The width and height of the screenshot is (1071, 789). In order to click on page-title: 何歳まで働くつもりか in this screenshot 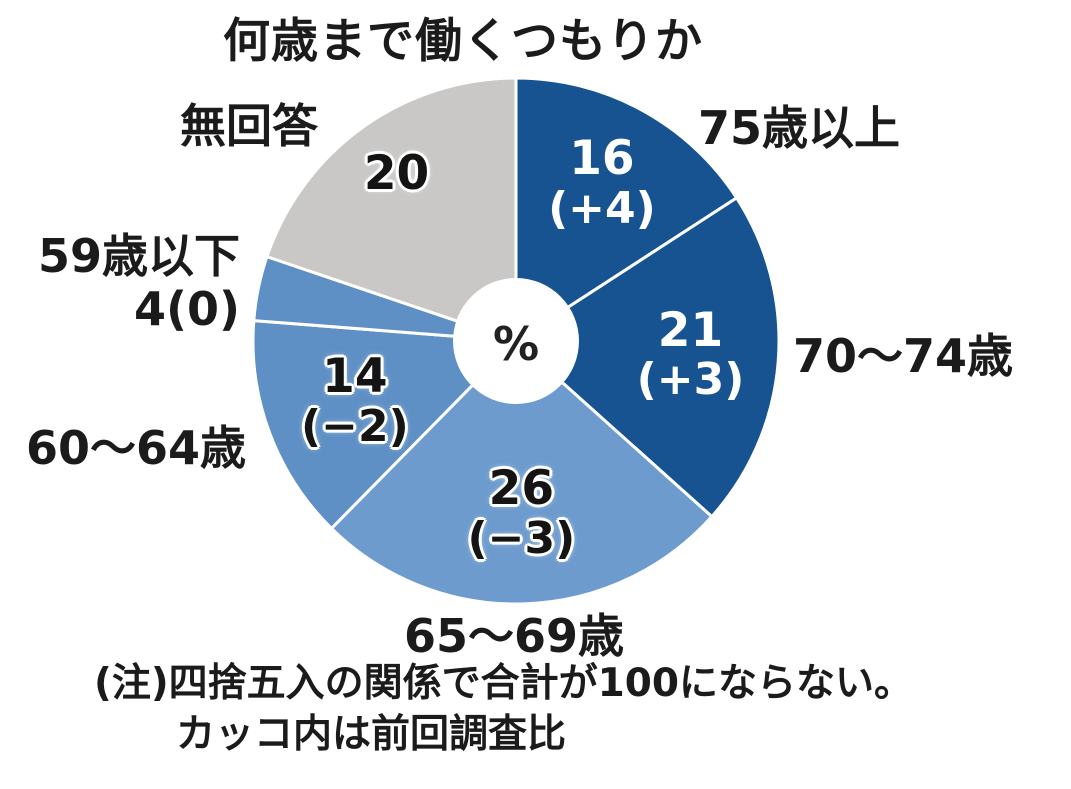, I will do `click(463, 41)`.